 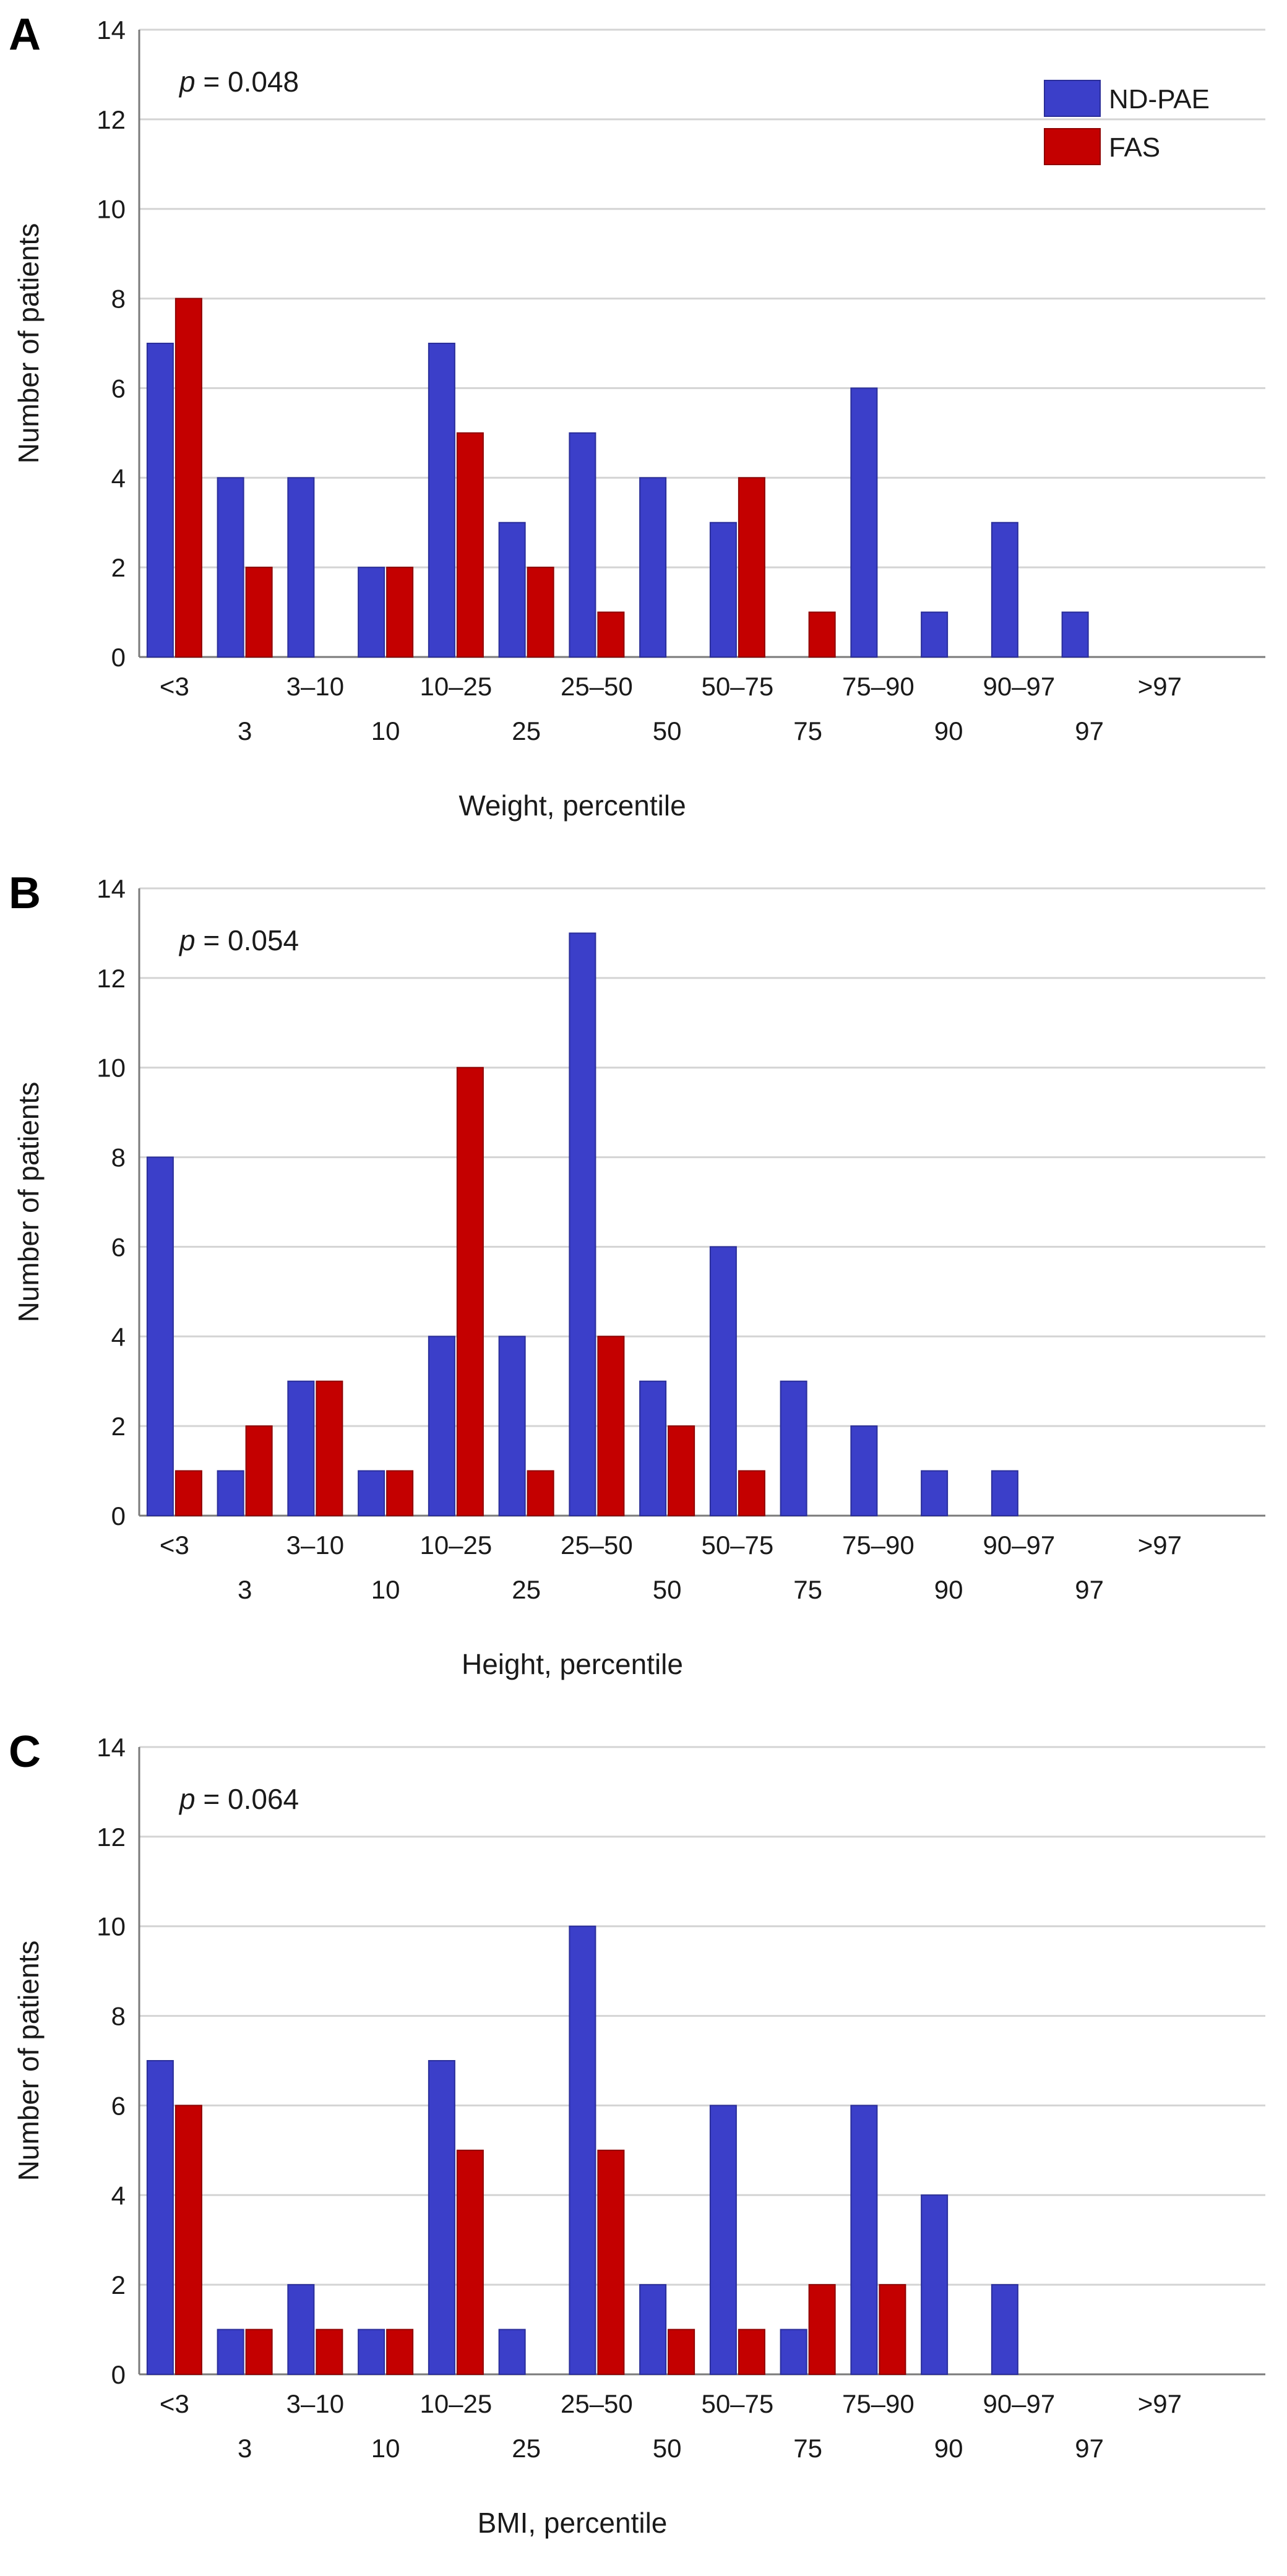 I want to click on panel-letter: B, so click(x=25, y=894).